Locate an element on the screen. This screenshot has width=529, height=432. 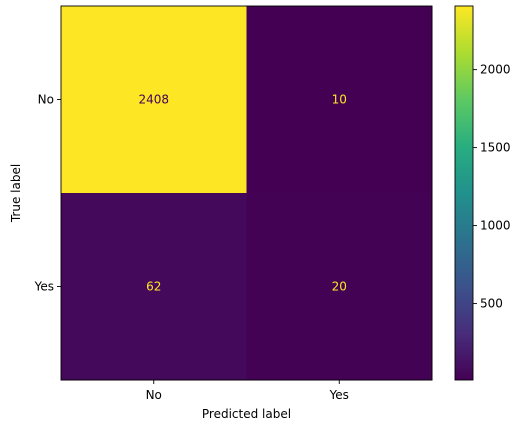
x-tick-label: No is located at coordinates (154, 395).